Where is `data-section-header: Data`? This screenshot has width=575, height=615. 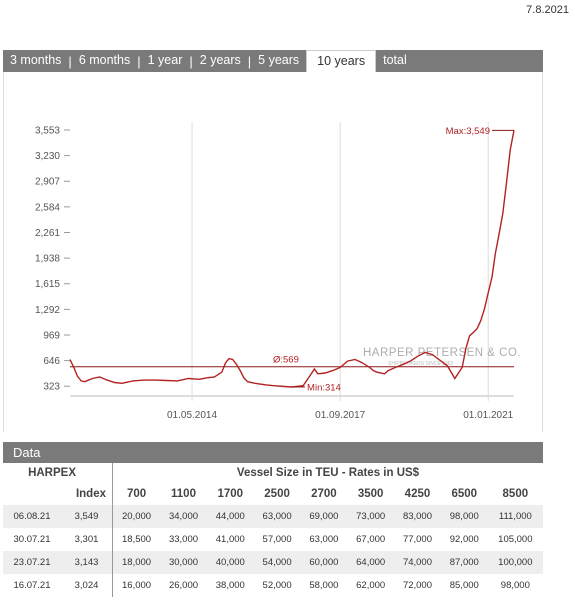 data-section-header: Data is located at coordinates (273, 452).